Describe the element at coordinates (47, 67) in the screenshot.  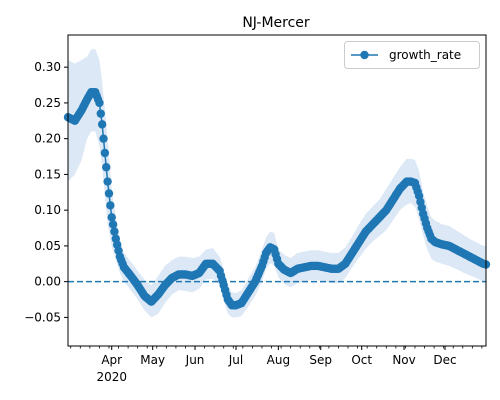
I see `y-tick-label: 0.30` at that location.